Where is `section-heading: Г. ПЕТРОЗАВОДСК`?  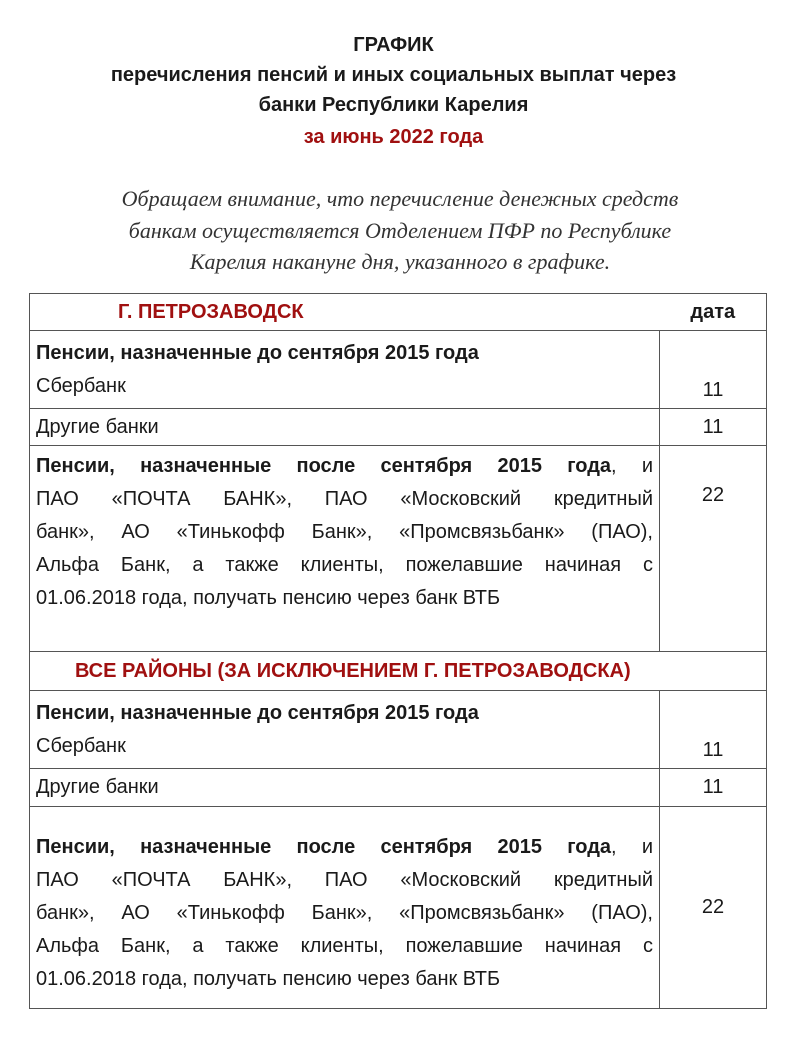 section-heading: Г. ПЕТРОЗАВОДСК is located at coordinates (344, 312).